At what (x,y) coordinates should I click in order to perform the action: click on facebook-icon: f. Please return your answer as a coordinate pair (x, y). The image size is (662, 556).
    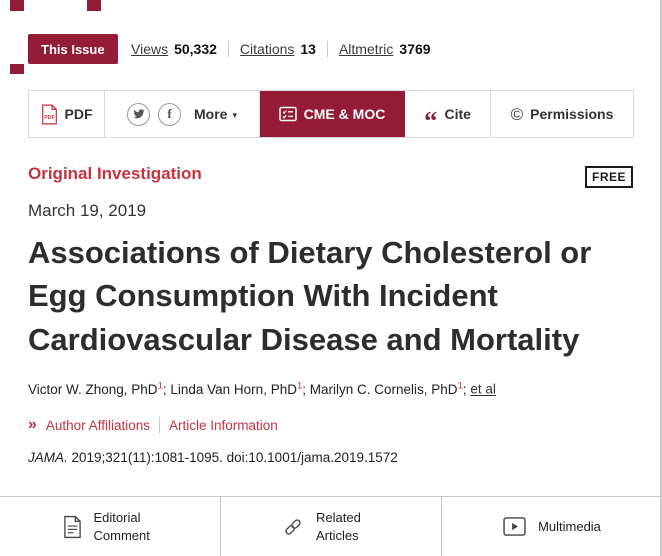
    Looking at the image, I should click on (169, 113).